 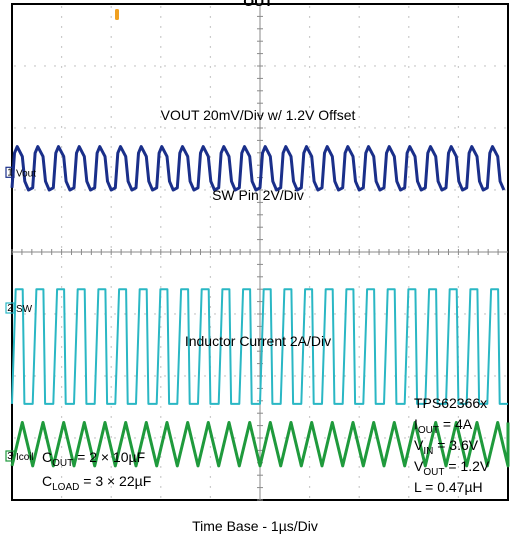 I want to click on channel-marker-number: 3, so click(x=10, y=456).